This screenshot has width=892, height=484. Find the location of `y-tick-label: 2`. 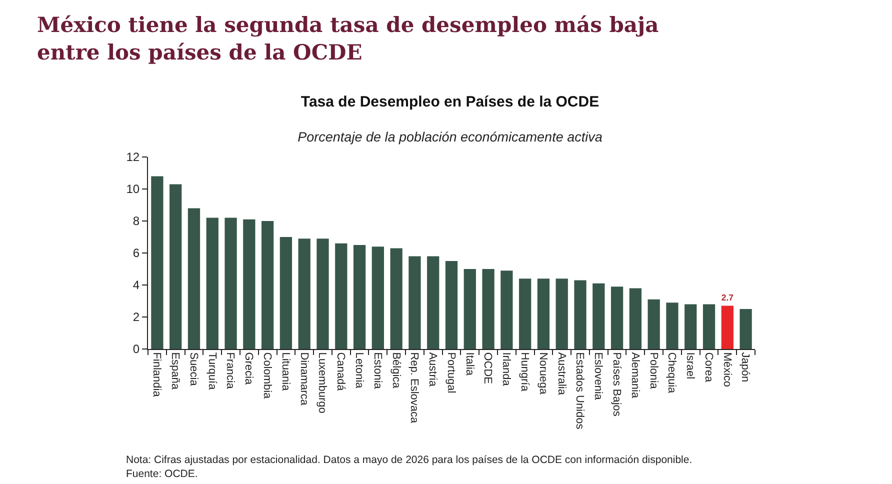

y-tick-label: 2 is located at coordinates (136, 317).